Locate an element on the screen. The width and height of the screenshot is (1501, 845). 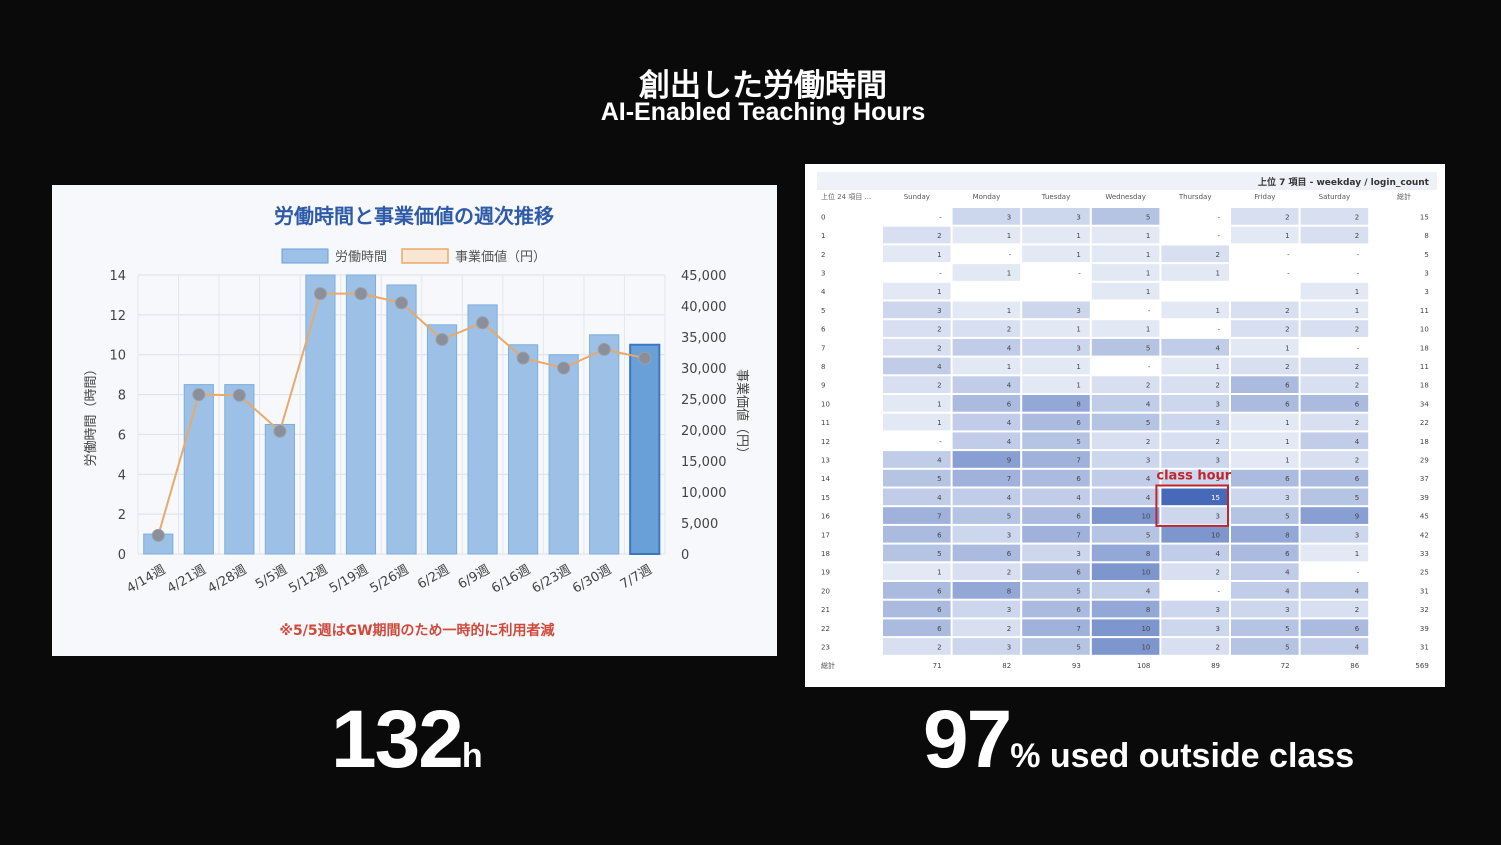
heatmap-column-header: Thursday is located at coordinates (1195, 197).